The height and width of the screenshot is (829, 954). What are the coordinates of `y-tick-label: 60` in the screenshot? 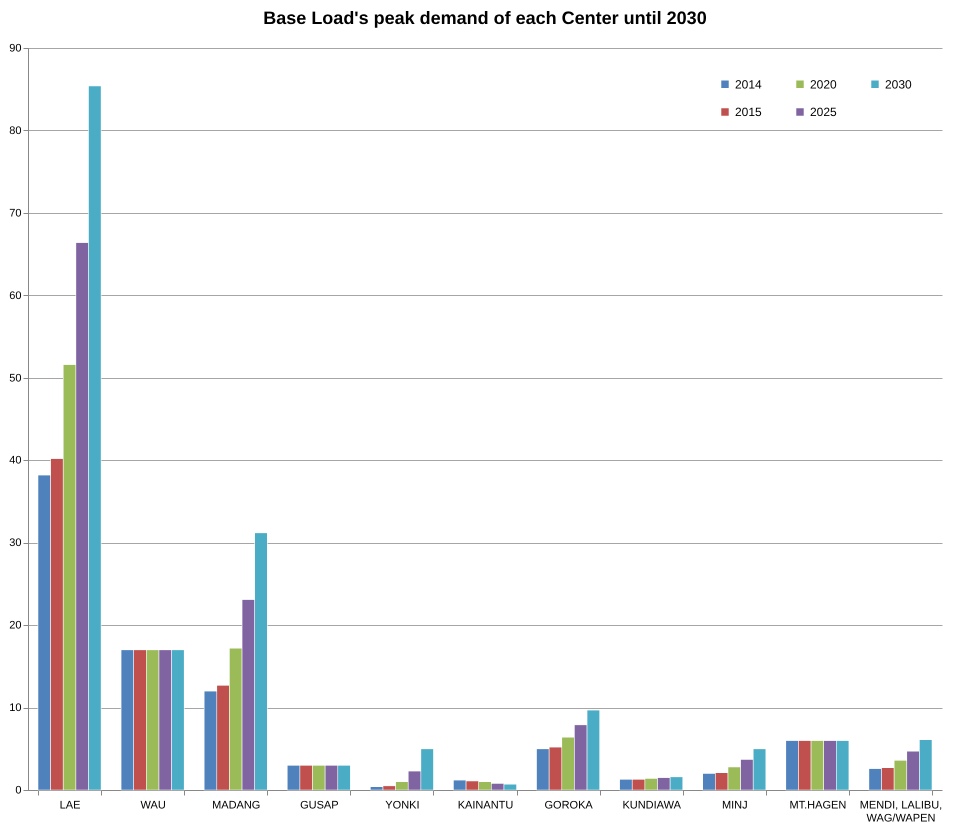 It's located at (15, 296).